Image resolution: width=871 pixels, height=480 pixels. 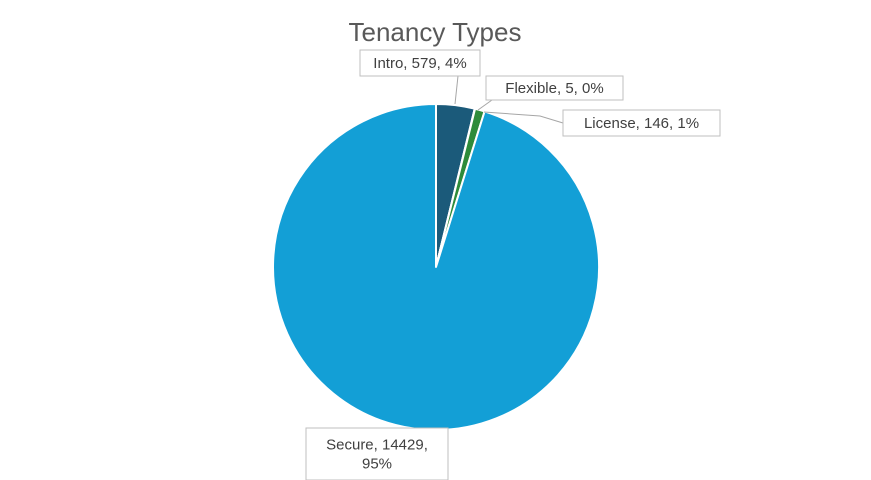 I want to click on data-label-text: Intro, 579, 4%, so click(x=419, y=63).